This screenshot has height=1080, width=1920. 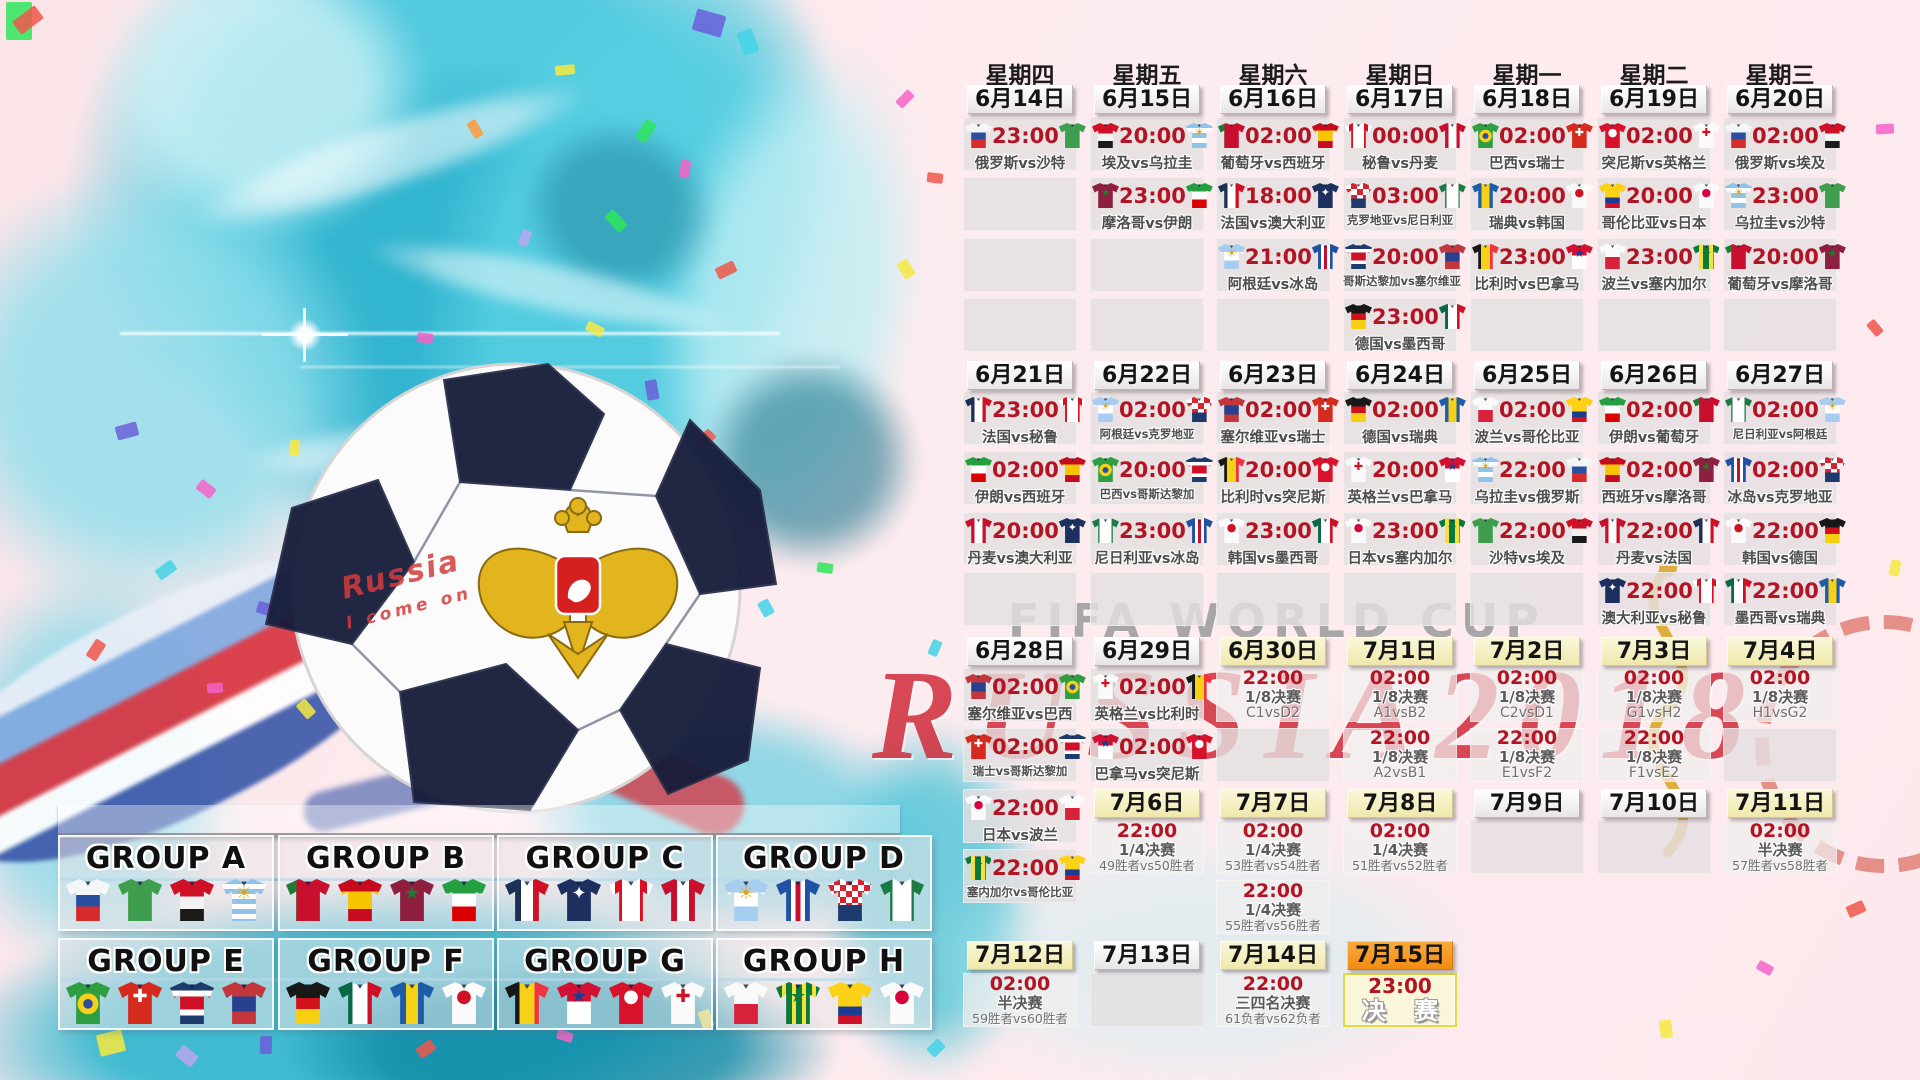 I want to click on knockout-time: 02:00, so click(x=1527, y=678).